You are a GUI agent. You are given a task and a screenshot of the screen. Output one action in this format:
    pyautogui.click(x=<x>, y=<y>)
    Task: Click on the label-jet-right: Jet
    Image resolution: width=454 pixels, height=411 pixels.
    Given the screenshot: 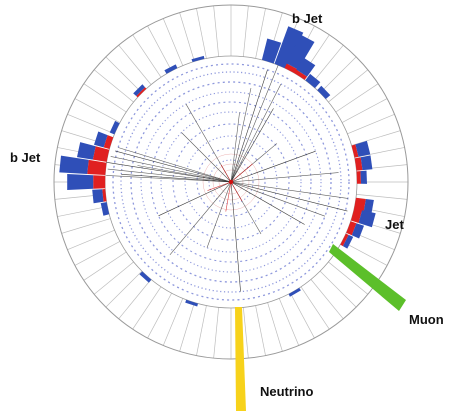 What is the action you would take?
    pyautogui.click(x=394, y=224)
    